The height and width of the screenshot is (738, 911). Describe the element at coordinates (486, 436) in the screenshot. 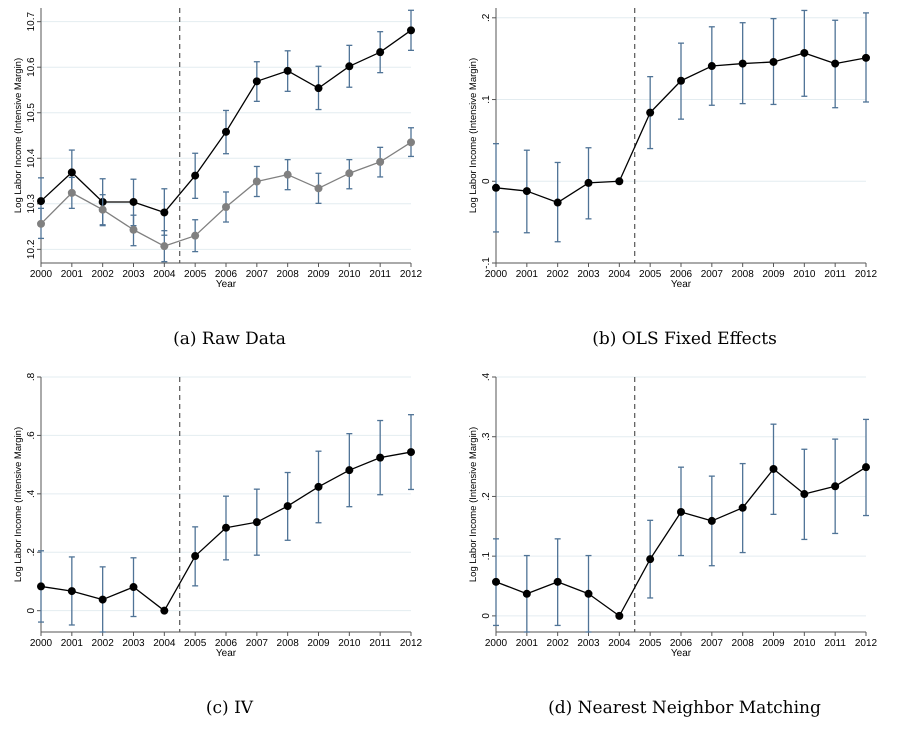

I see `y-tick-label: .3` at that location.